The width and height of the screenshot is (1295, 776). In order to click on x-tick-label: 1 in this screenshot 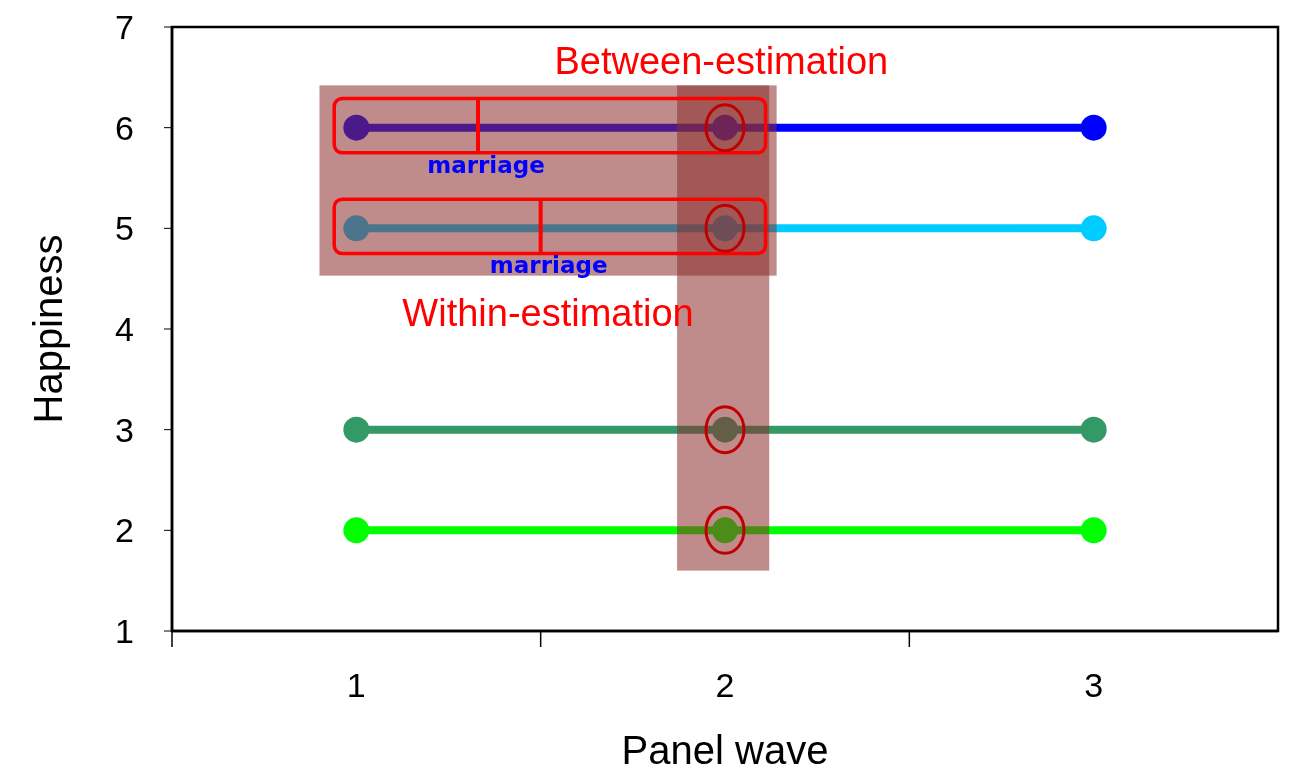, I will do `click(356, 685)`.